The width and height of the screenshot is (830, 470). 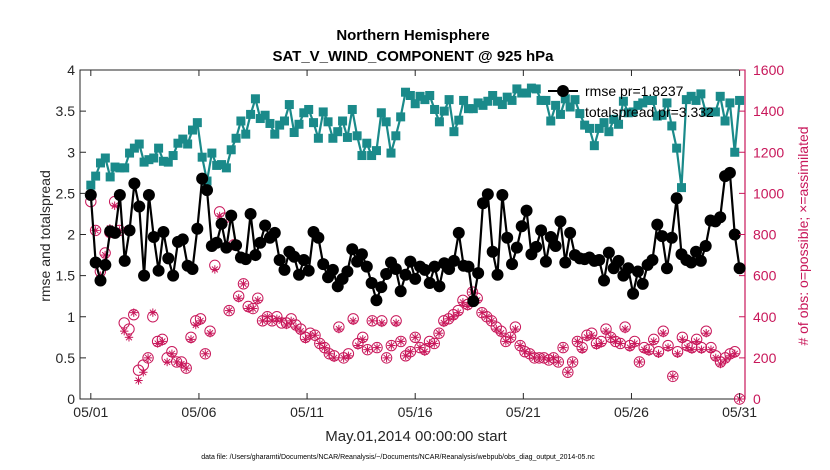 I want to click on y-tick-label-left: 2.5, so click(x=66, y=193).